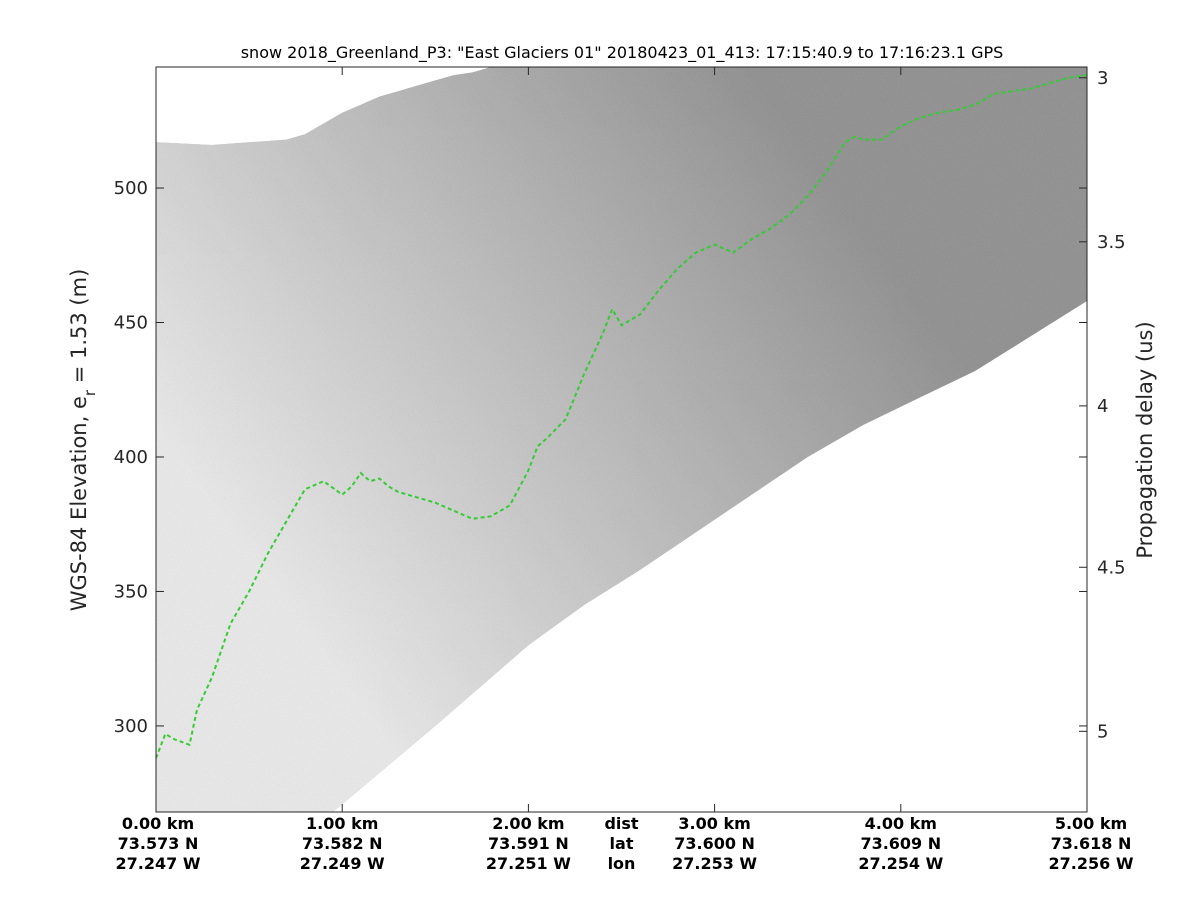 This screenshot has height=900, width=1200. I want to click on x-tick-label-dist: 5.00 km, so click(1091, 823).